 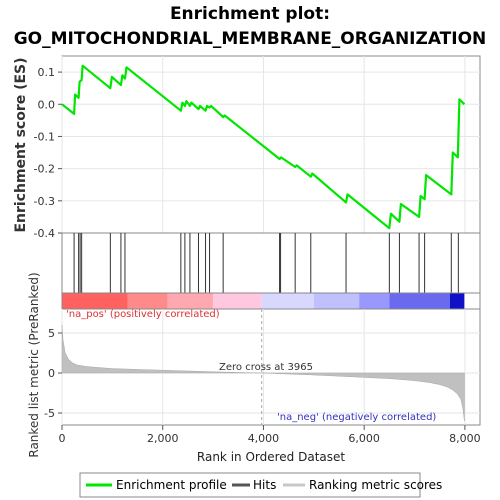 I want to click on es-y-tick-label: -0.1, so click(x=44, y=136).